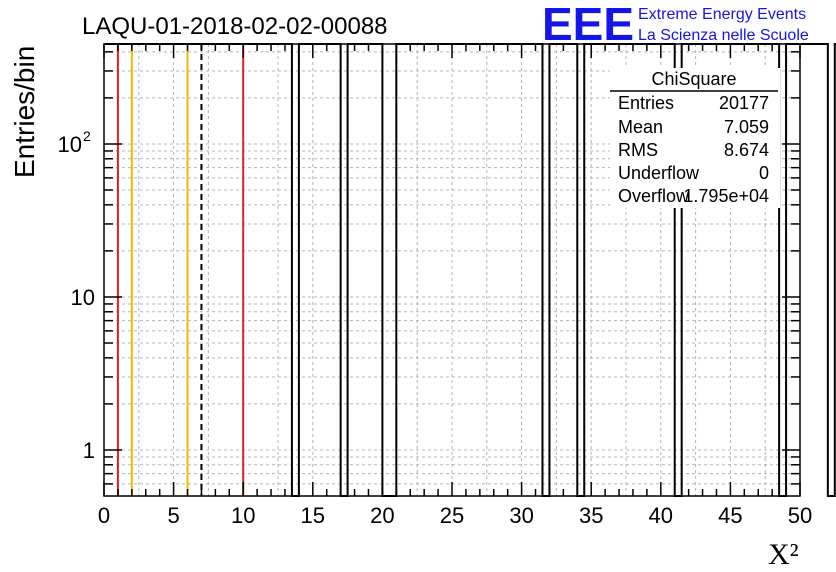 The width and height of the screenshot is (836, 572). I want to click on eee-logo-line2: La Scienza nelle Scuole, so click(723, 35).